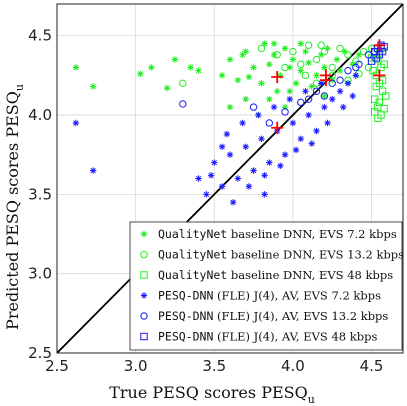 This screenshot has height=406, width=407. I want to click on x-tick-label: 3.5, so click(214, 366).